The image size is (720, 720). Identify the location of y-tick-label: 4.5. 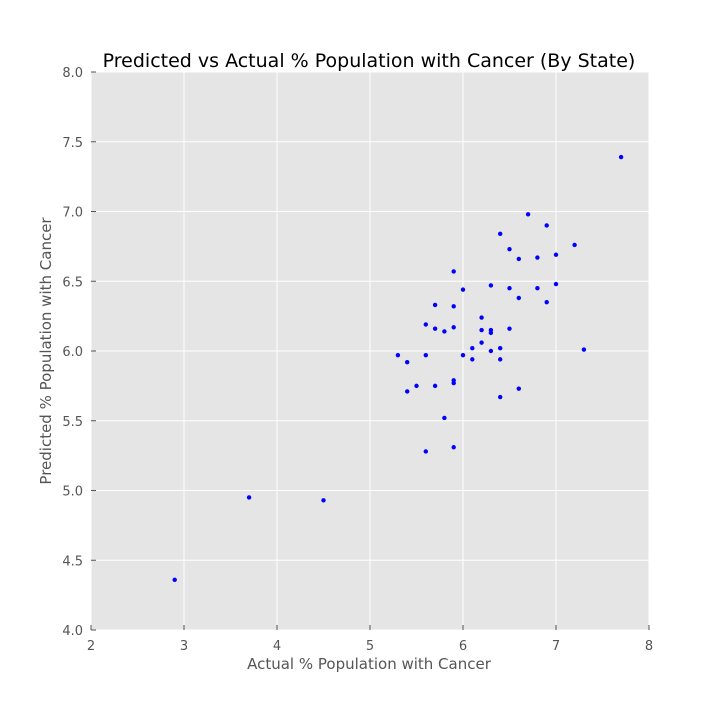
(72, 561).